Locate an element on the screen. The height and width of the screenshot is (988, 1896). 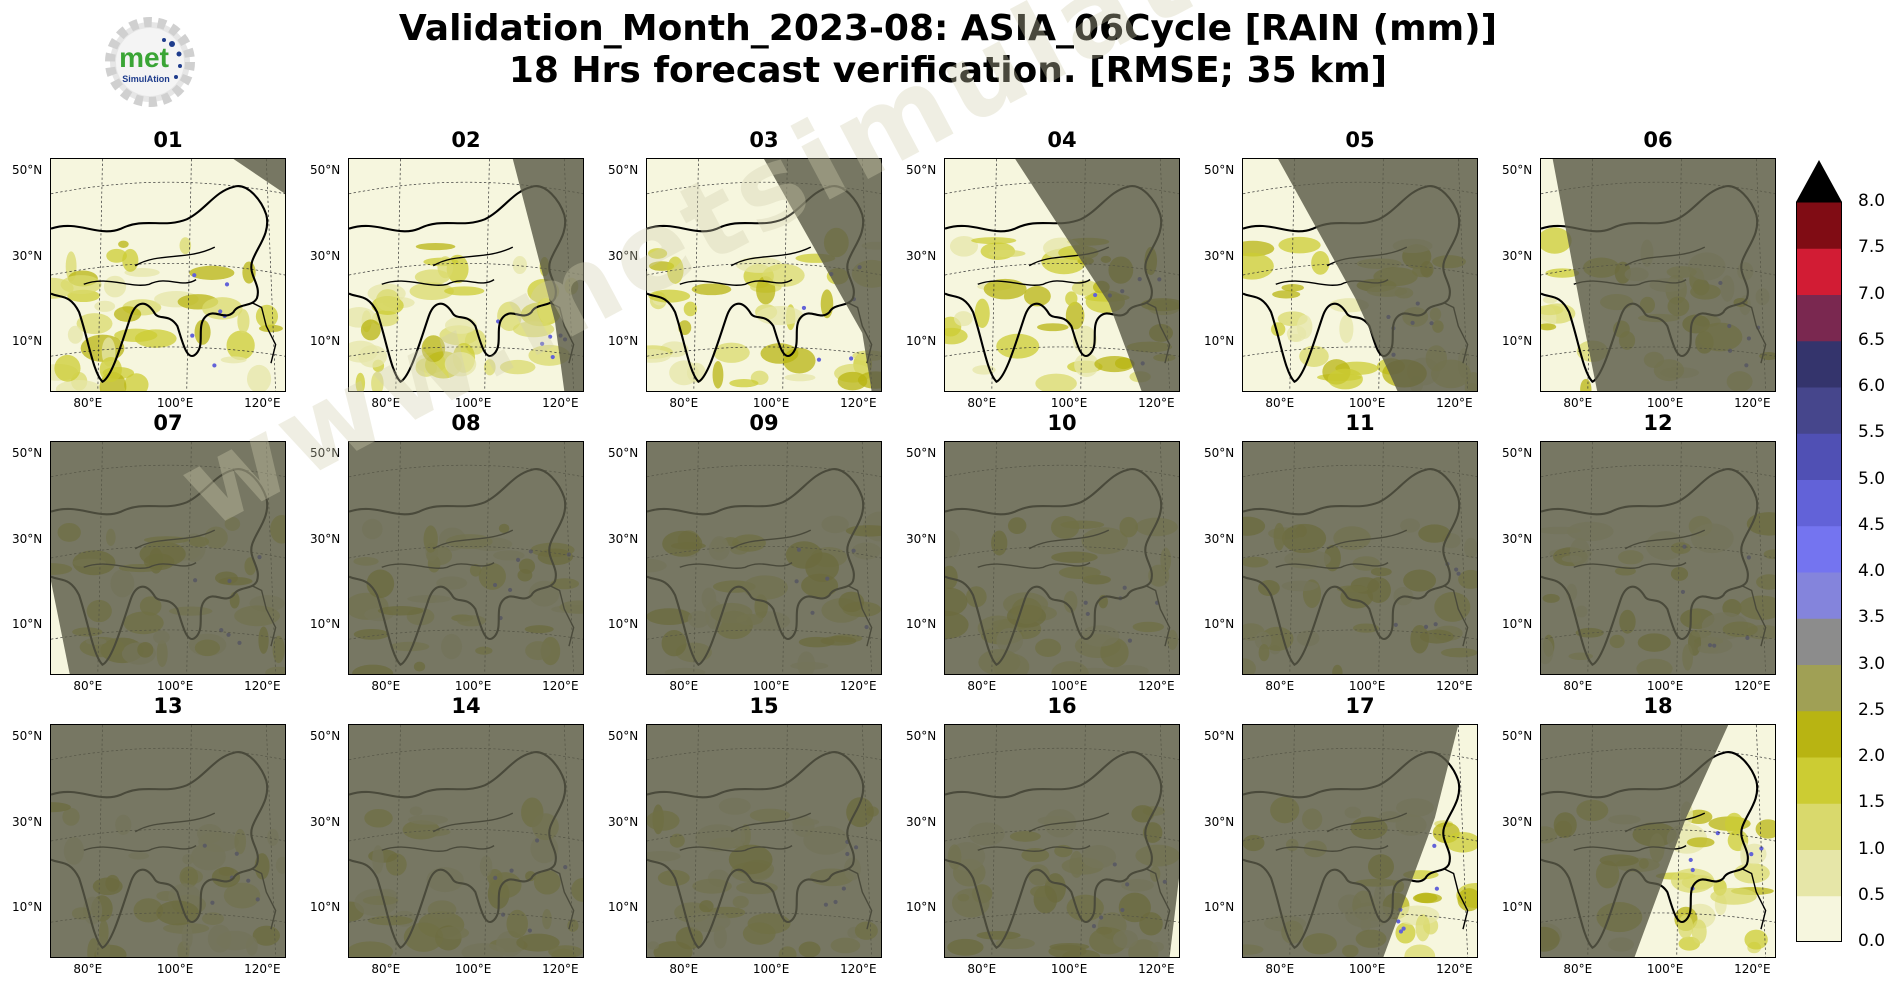
panel-title: 11 is located at coordinates (1360, 423).